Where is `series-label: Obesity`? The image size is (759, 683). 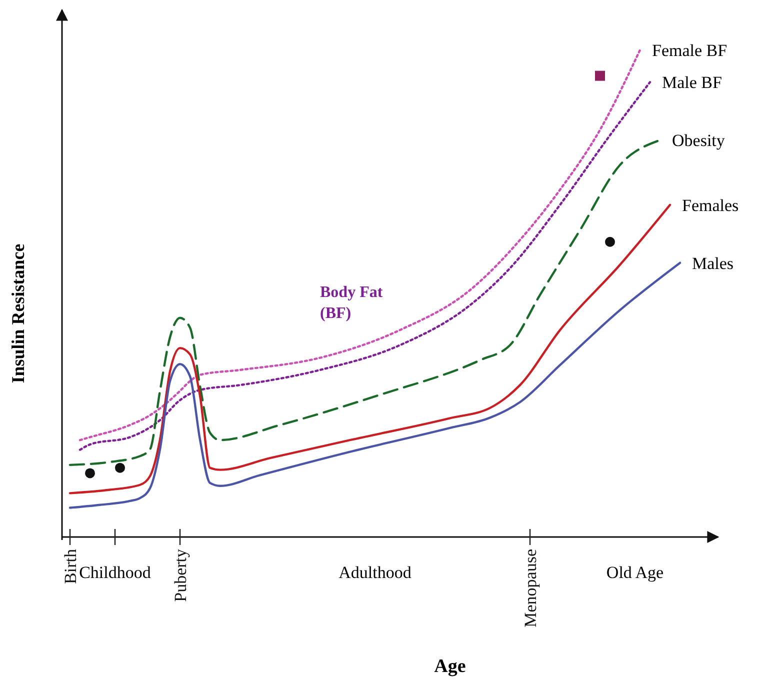 series-label: Obesity is located at coordinates (699, 140).